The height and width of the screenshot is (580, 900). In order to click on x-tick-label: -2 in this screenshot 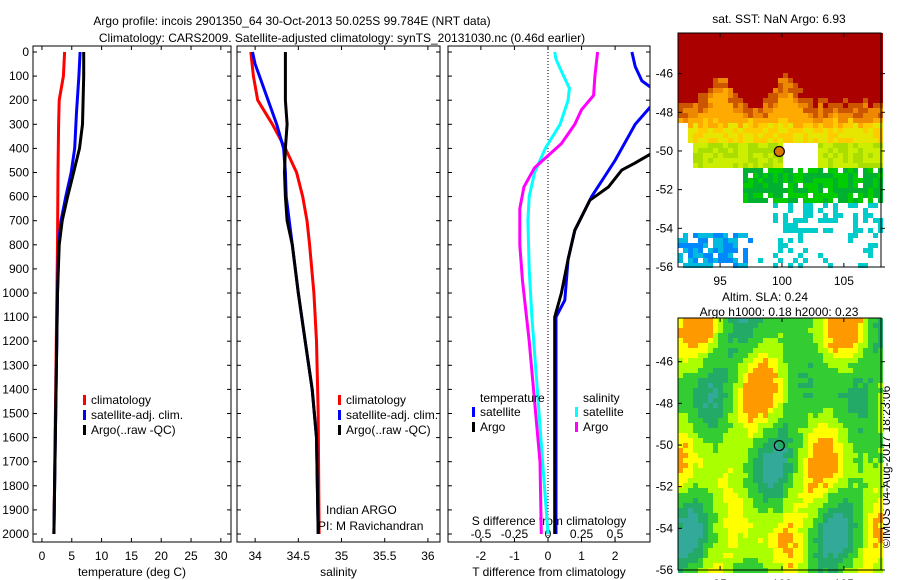, I will do `click(481, 556)`.